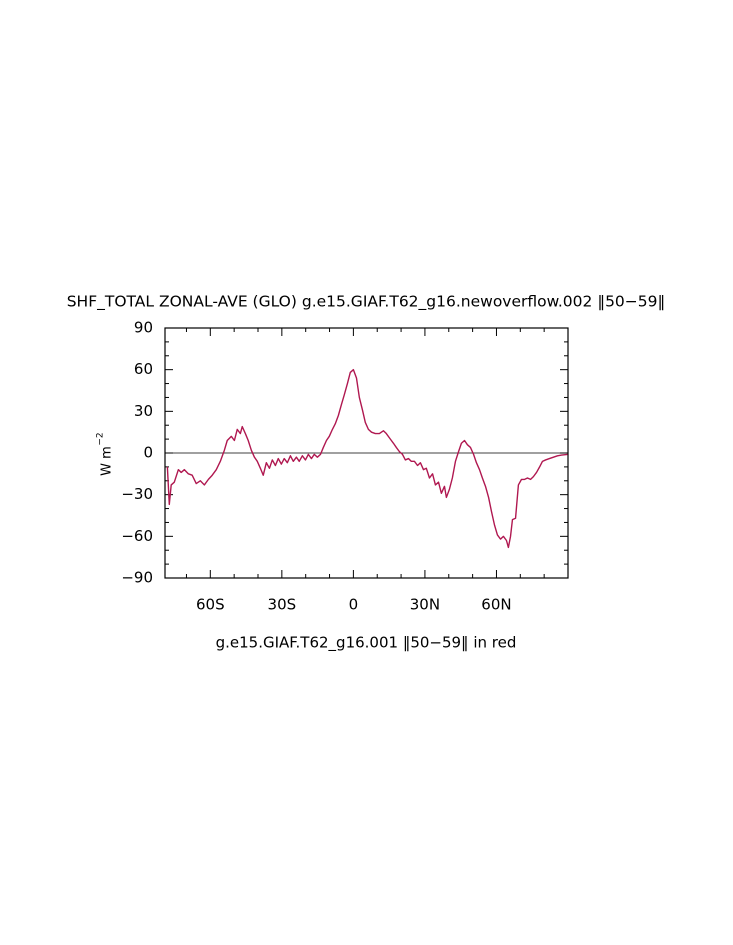 The image size is (733, 945). What do you see at coordinates (137, 536) in the screenshot?
I see `y-tick-label: −60` at bounding box center [137, 536].